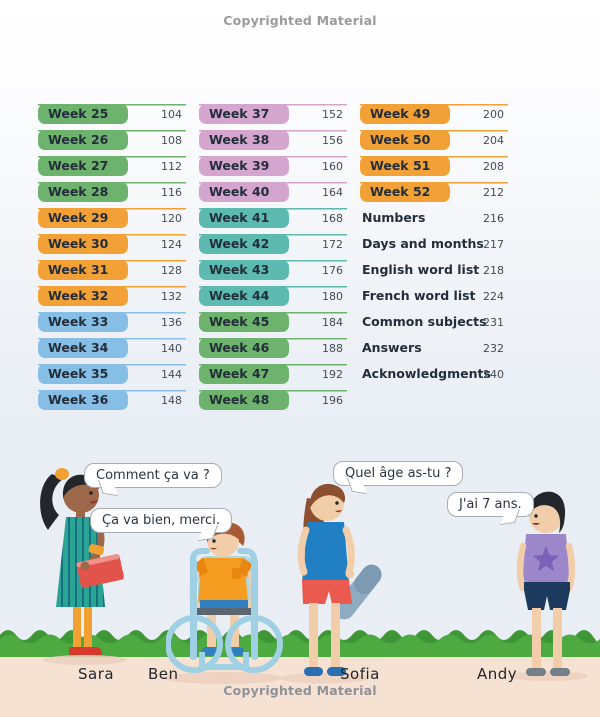 The image size is (600, 717). I want to click on toc-week-row: Week 34 140, so click(112, 348).